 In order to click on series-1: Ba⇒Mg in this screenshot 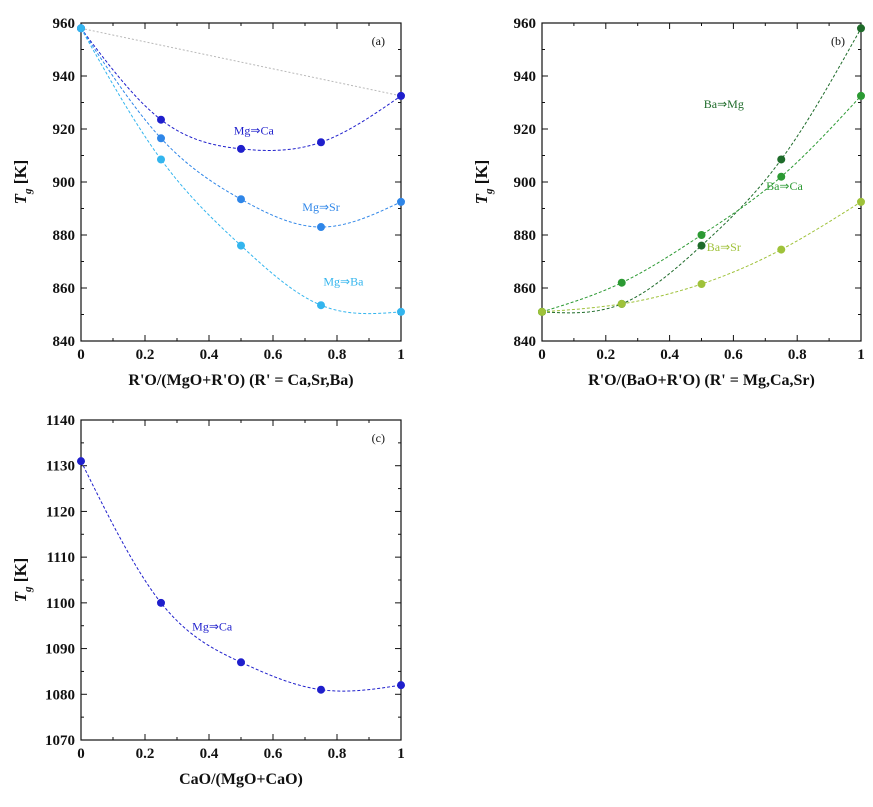, I will do `click(701, 170)`.